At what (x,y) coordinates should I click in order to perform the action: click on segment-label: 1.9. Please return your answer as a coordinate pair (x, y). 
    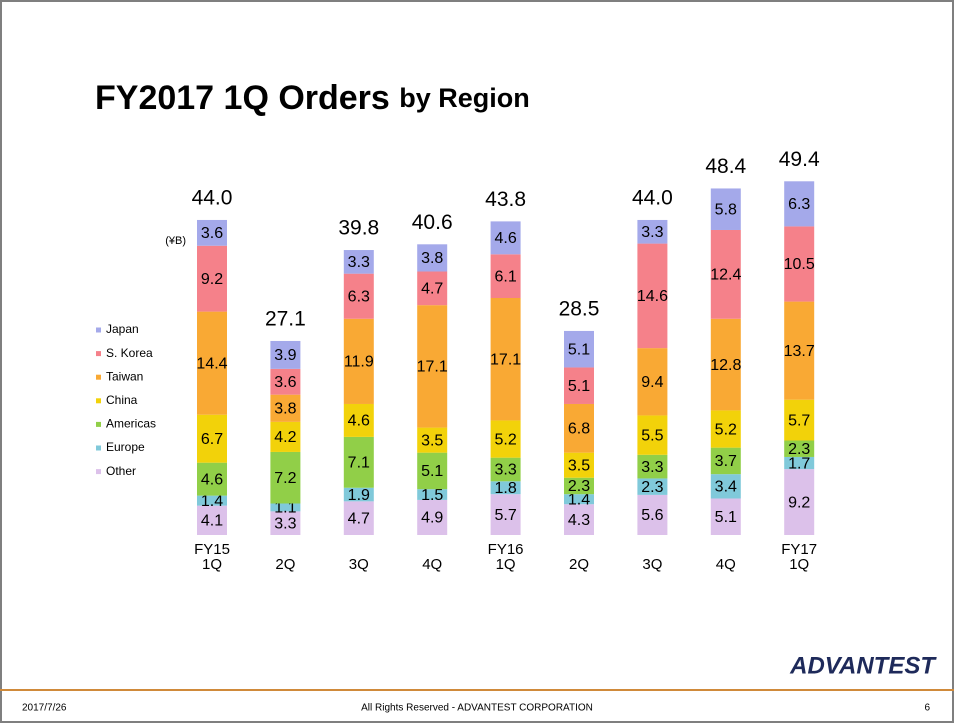
    Looking at the image, I should click on (359, 495).